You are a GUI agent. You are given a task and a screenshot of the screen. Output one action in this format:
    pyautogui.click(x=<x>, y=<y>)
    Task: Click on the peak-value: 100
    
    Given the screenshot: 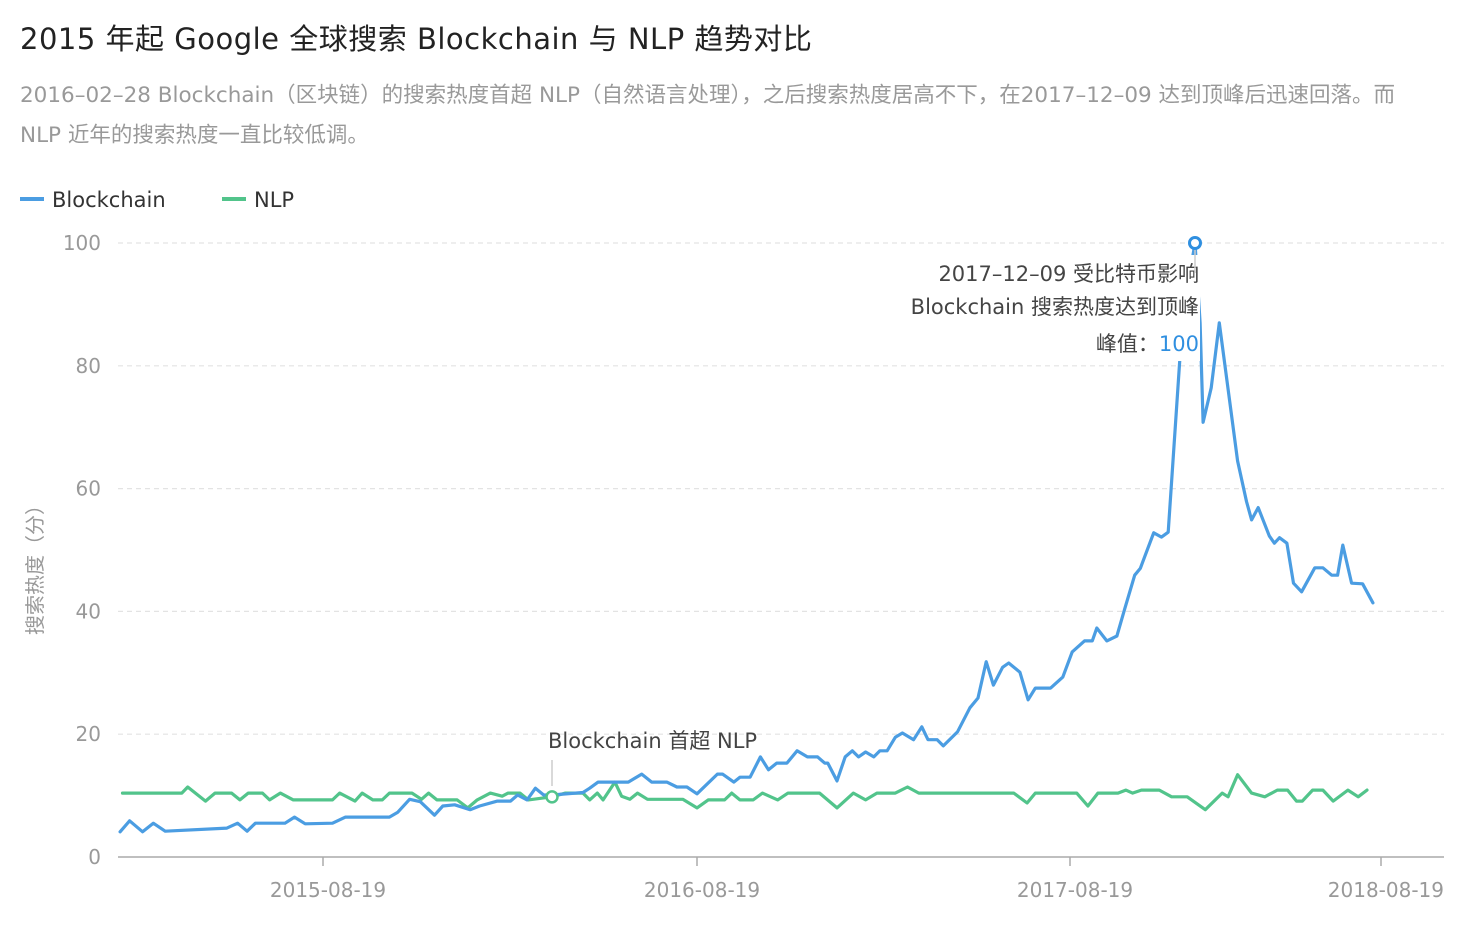 What is the action you would take?
    pyautogui.click(x=1179, y=344)
    